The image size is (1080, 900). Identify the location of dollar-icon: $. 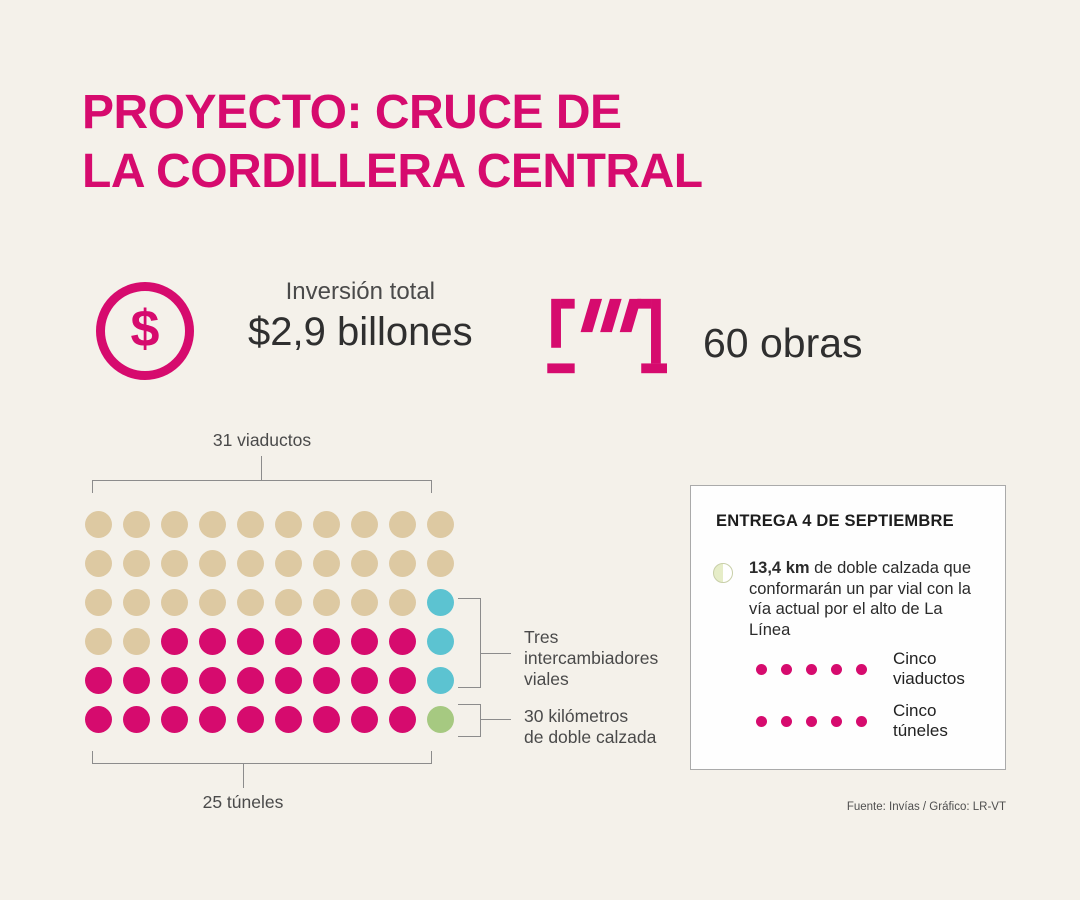
(145, 331).